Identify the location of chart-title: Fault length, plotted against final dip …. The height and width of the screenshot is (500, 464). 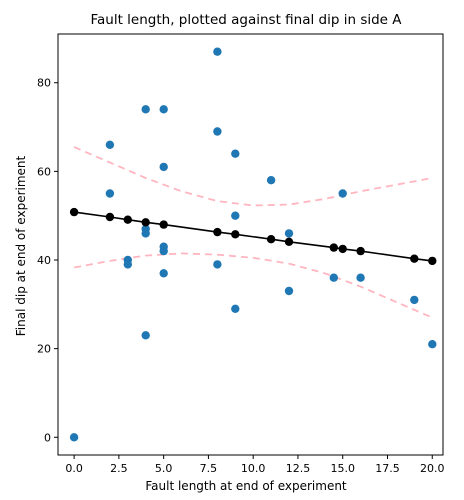
(246, 20).